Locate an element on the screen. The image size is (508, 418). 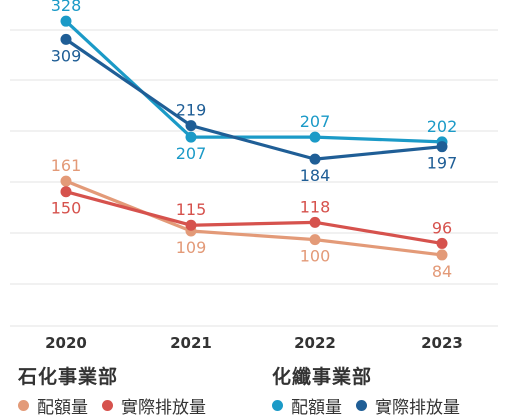
data-label: 109 is located at coordinates (191, 247).